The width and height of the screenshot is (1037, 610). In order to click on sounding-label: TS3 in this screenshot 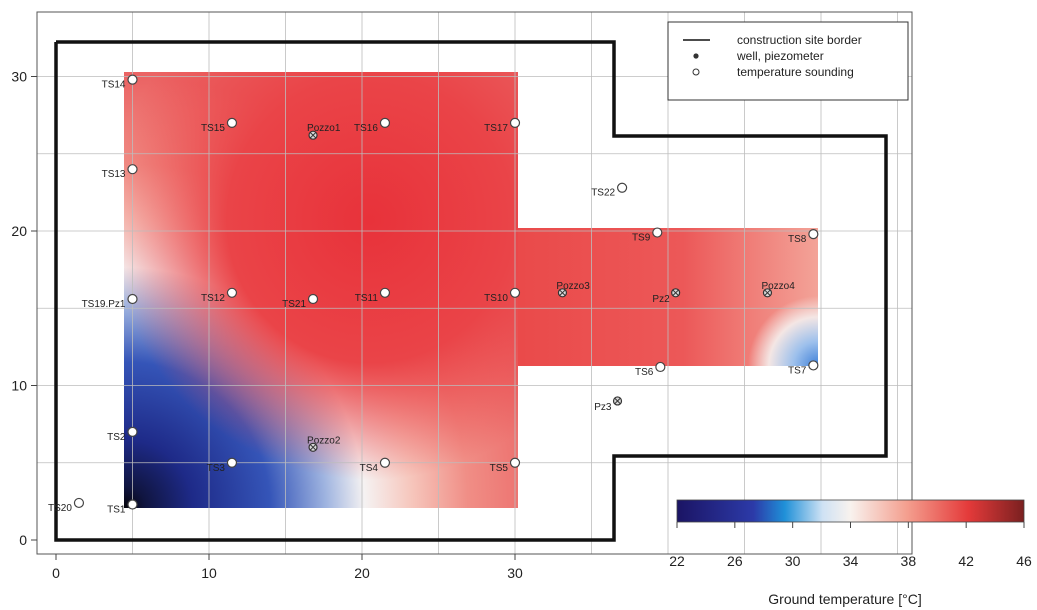, I will do `click(216, 468)`.